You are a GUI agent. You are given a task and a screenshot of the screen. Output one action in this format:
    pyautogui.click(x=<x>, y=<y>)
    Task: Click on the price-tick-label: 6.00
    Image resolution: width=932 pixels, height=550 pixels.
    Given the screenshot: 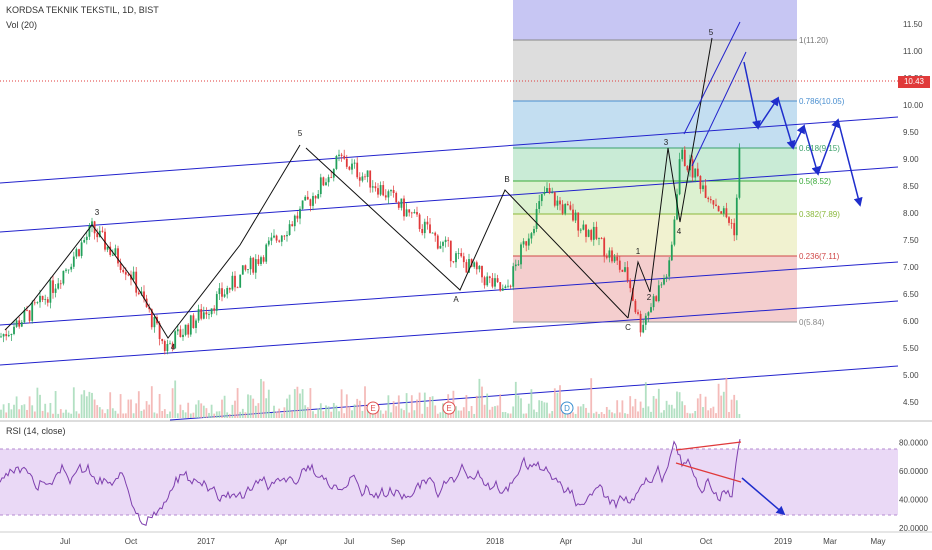 What is the action you would take?
    pyautogui.click(x=911, y=321)
    